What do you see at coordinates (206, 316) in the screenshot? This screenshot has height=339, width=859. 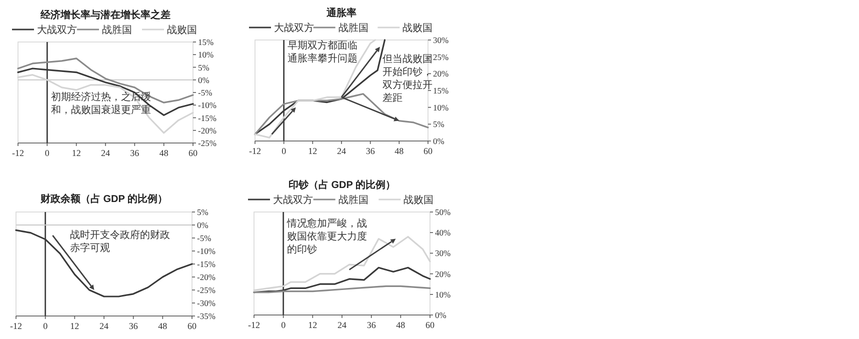 I see `y-tick-label: -35%` at bounding box center [206, 316].